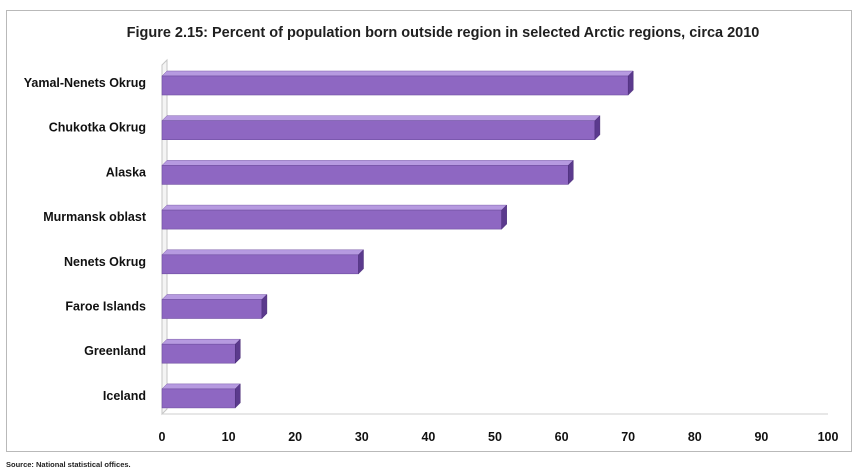 The height and width of the screenshot is (474, 860). Describe the element at coordinates (562, 437) in the screenshot. I see `x-tick-label: 60` at that location.